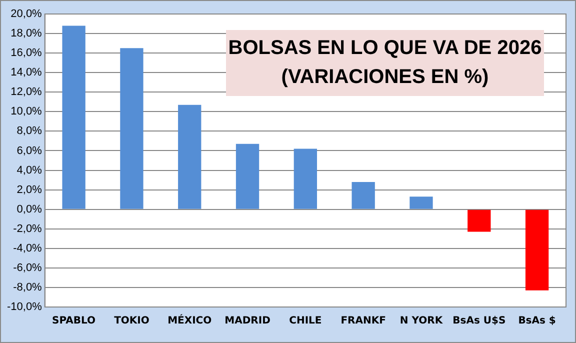  What do you see at coordinates (26, 34) in the screenshot?
I see `y-tick-label: 18,0%` at bounding box center [26, 34].